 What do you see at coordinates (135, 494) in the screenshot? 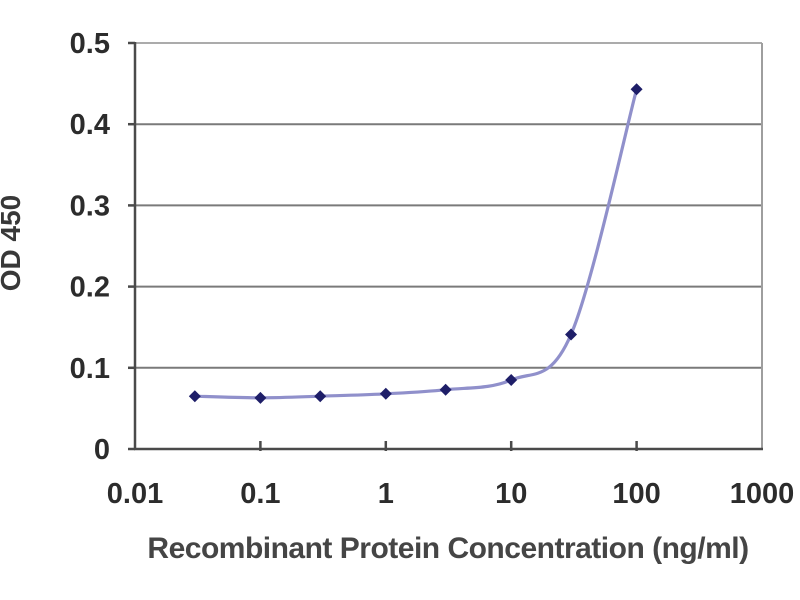
I see `x-tick-label: 0.01` at bounding box center [135, 494].